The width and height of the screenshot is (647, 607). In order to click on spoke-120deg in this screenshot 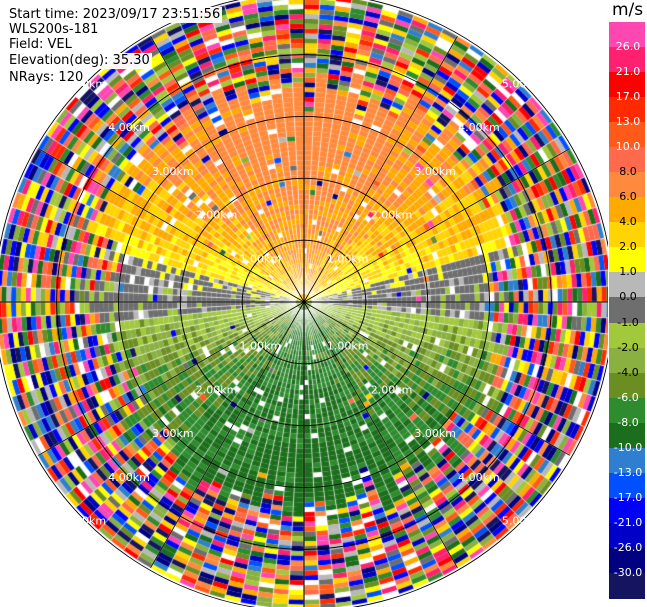, I will do `click(436, 378)`.